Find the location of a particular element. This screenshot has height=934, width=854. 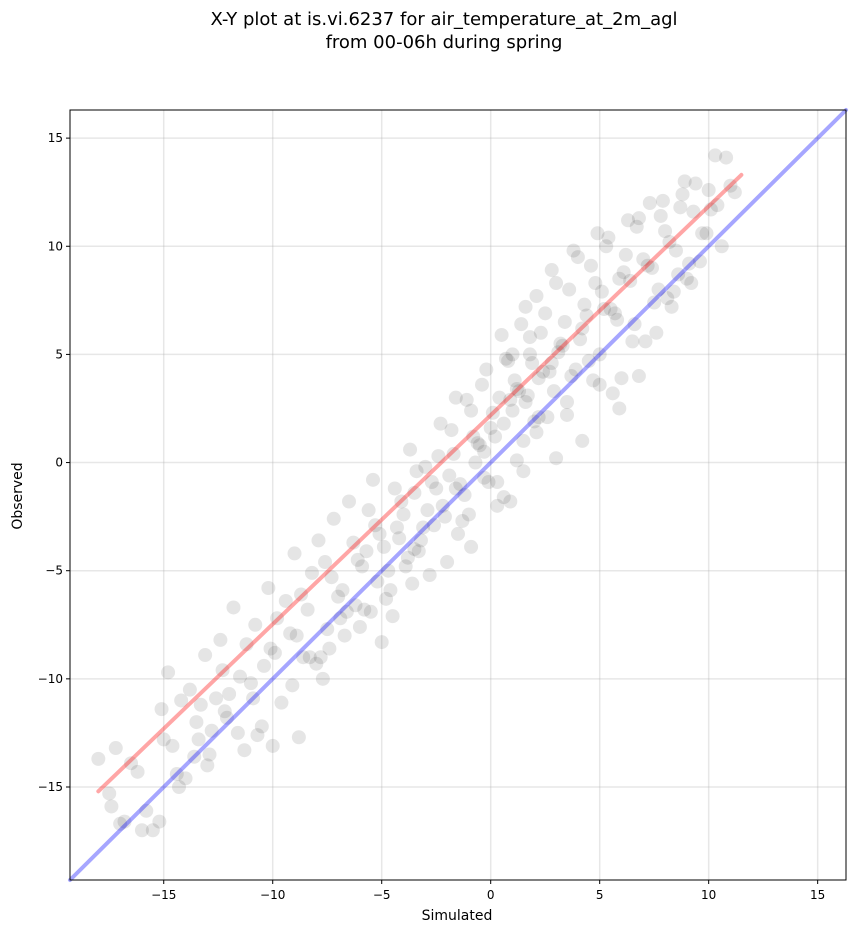

x-tick-label: 5 is located at coordinates (600, 895).